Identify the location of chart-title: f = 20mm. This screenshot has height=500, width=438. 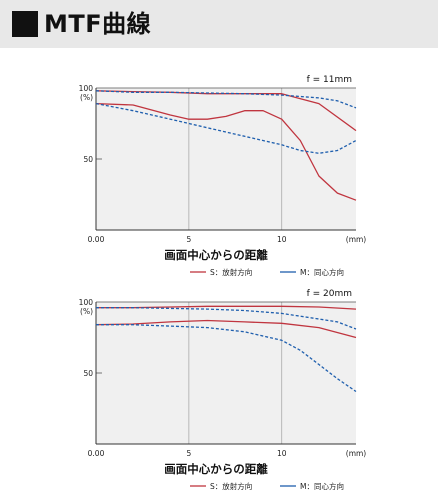
(329, 294).